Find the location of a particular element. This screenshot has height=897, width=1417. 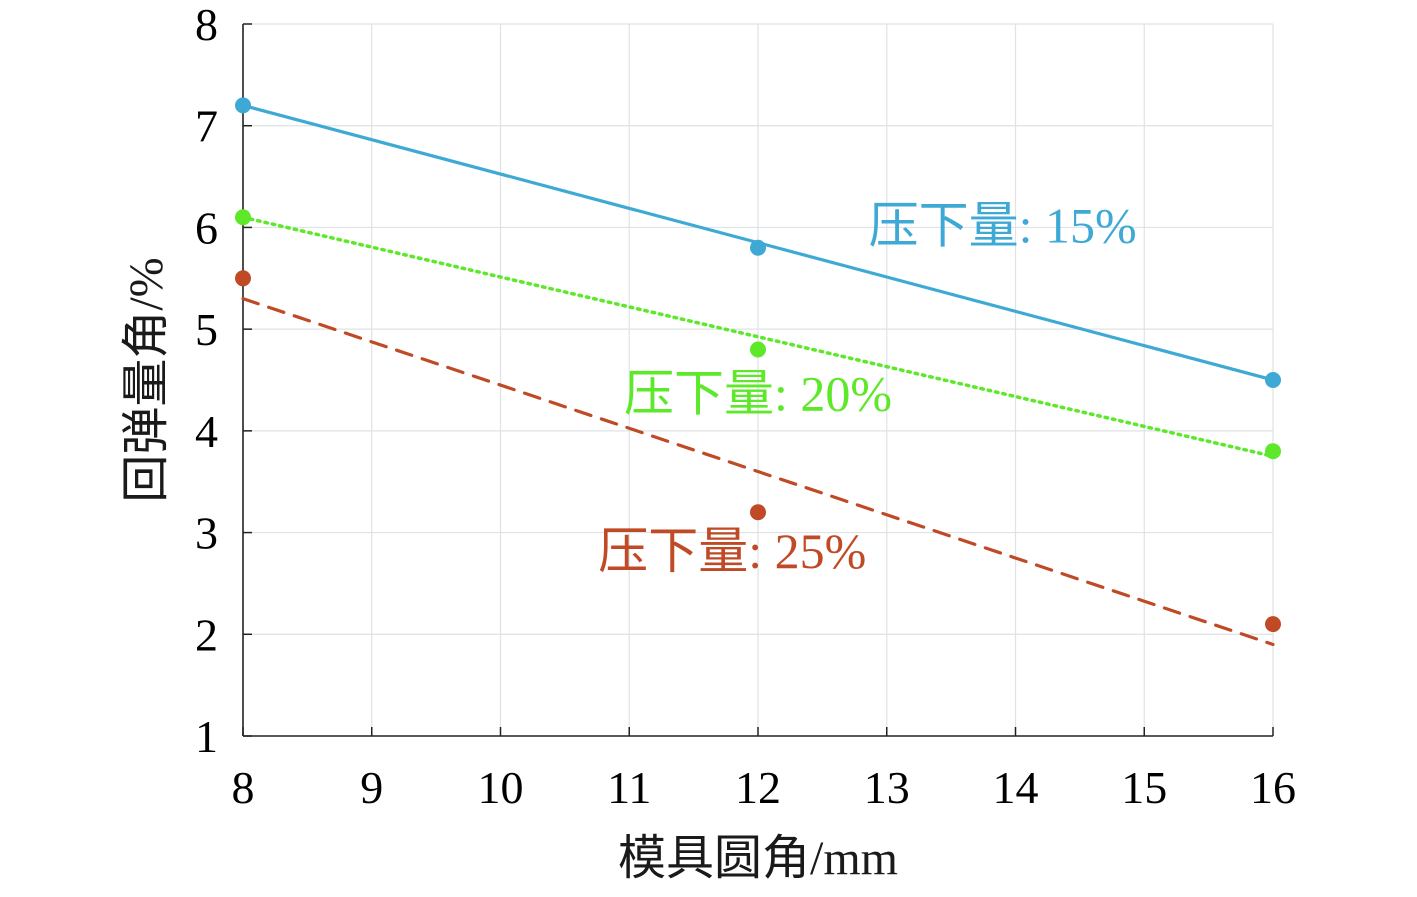

x-tick-label: 14 is located at coordinates (1016, 787).